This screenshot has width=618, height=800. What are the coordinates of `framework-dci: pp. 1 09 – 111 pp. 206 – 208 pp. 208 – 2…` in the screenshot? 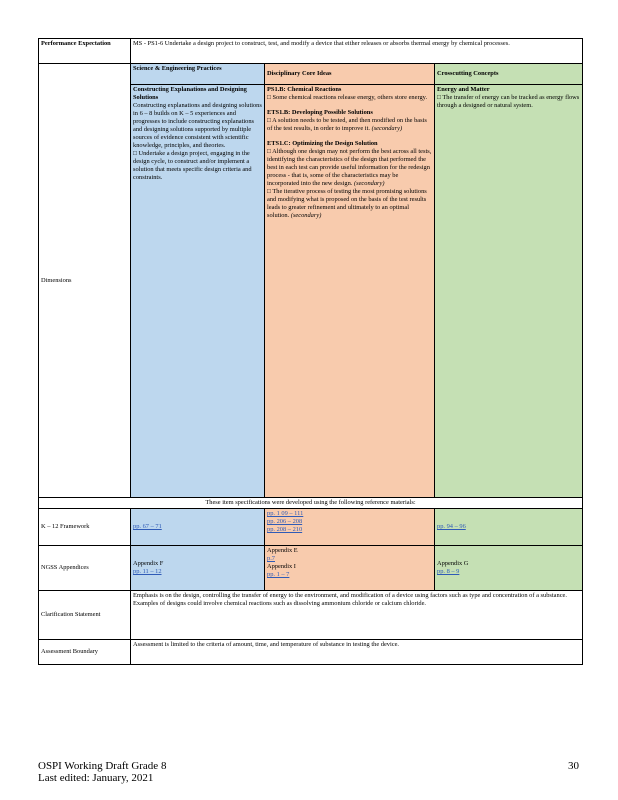 It's located at (349, 527).